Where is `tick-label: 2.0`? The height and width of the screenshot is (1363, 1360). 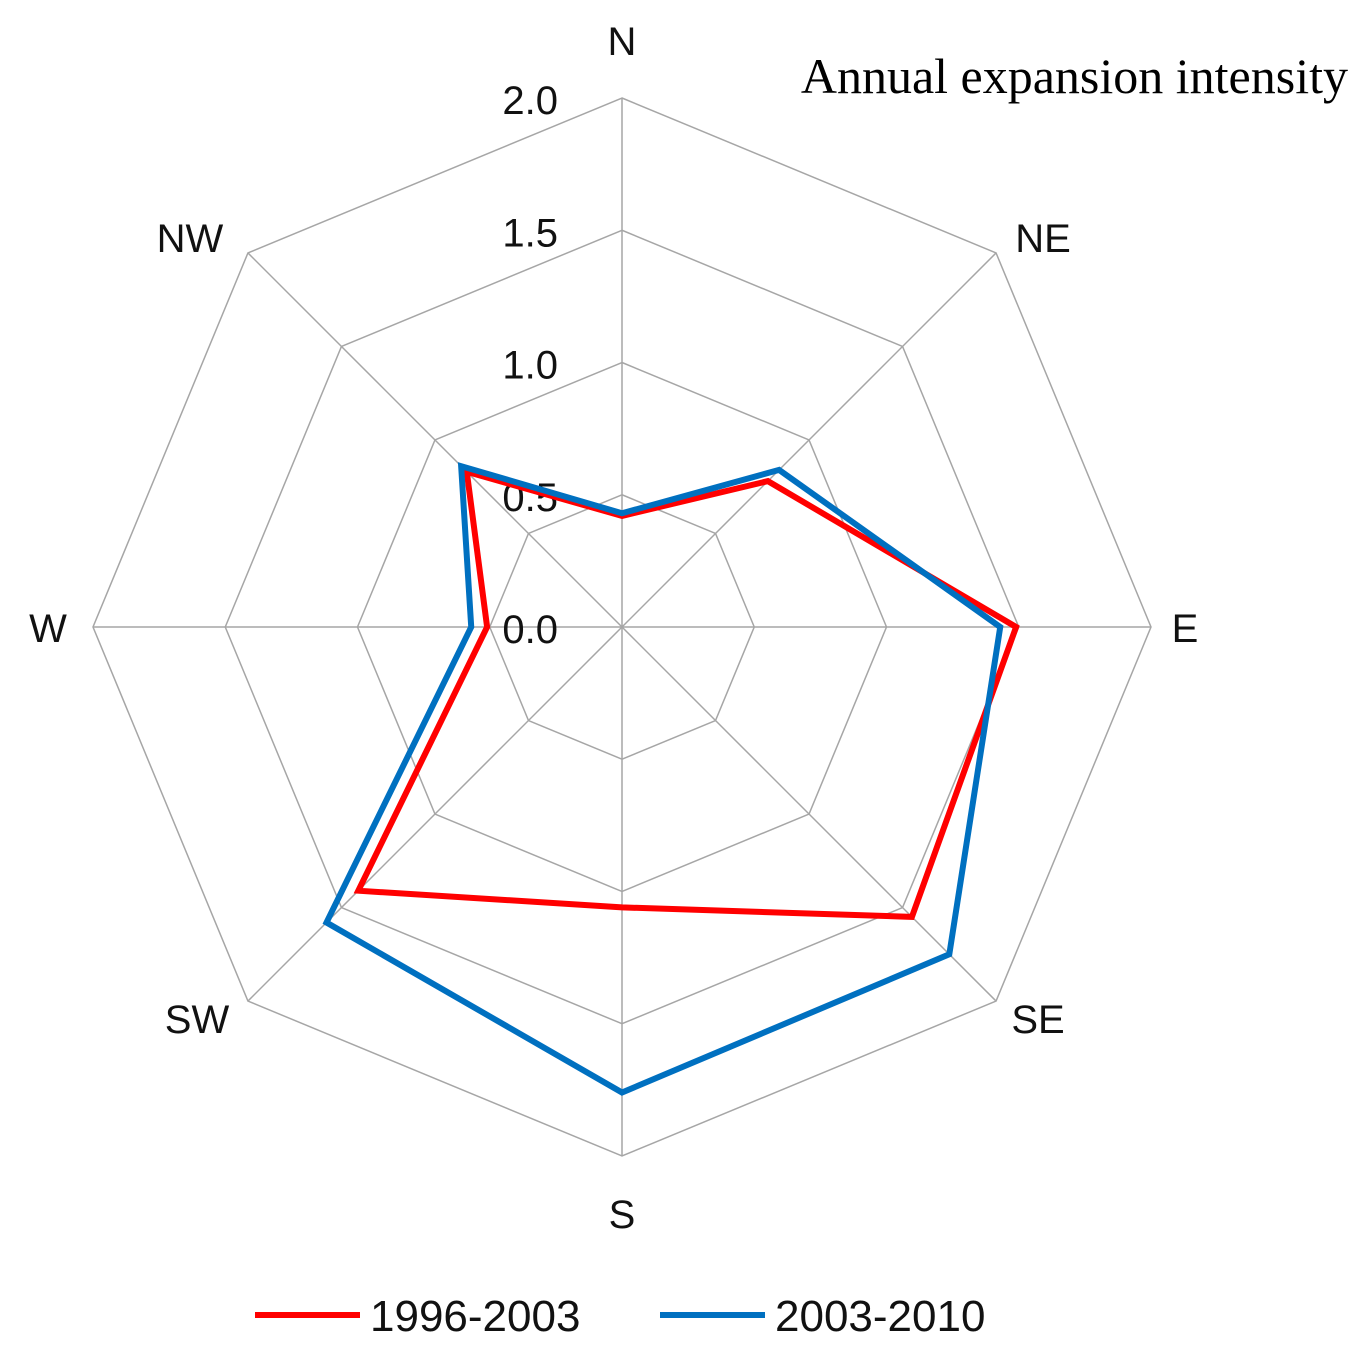 tick-label: 2.0 is located at coordinates (530, 101).